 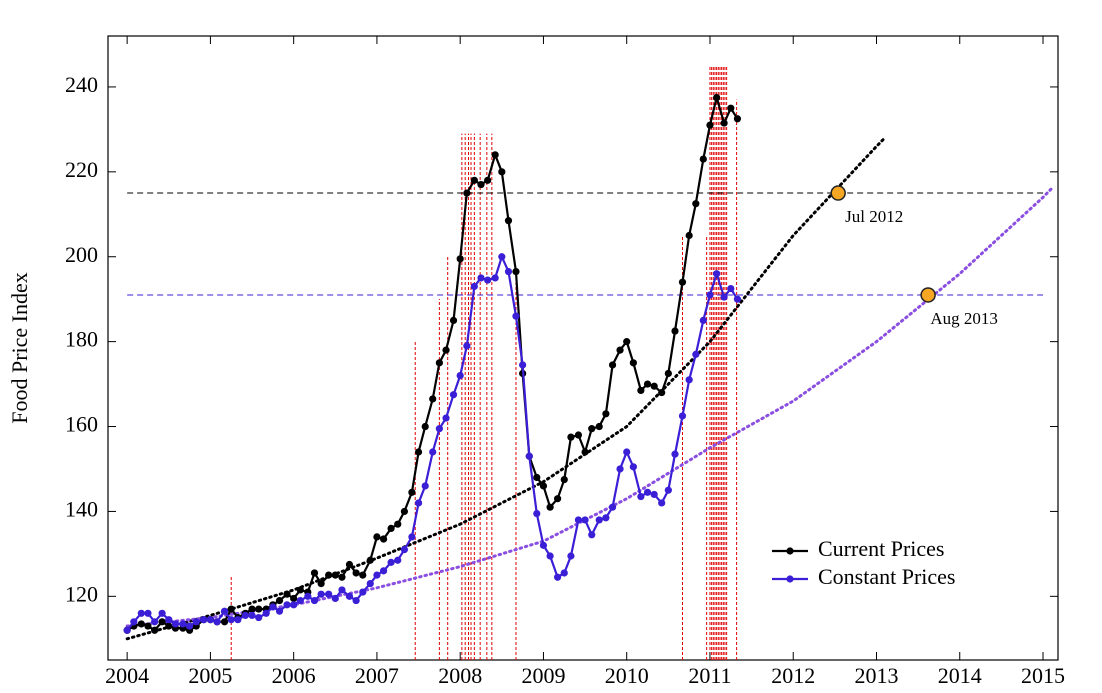 I want to click on legend-marker, so click(x=790, y=579).